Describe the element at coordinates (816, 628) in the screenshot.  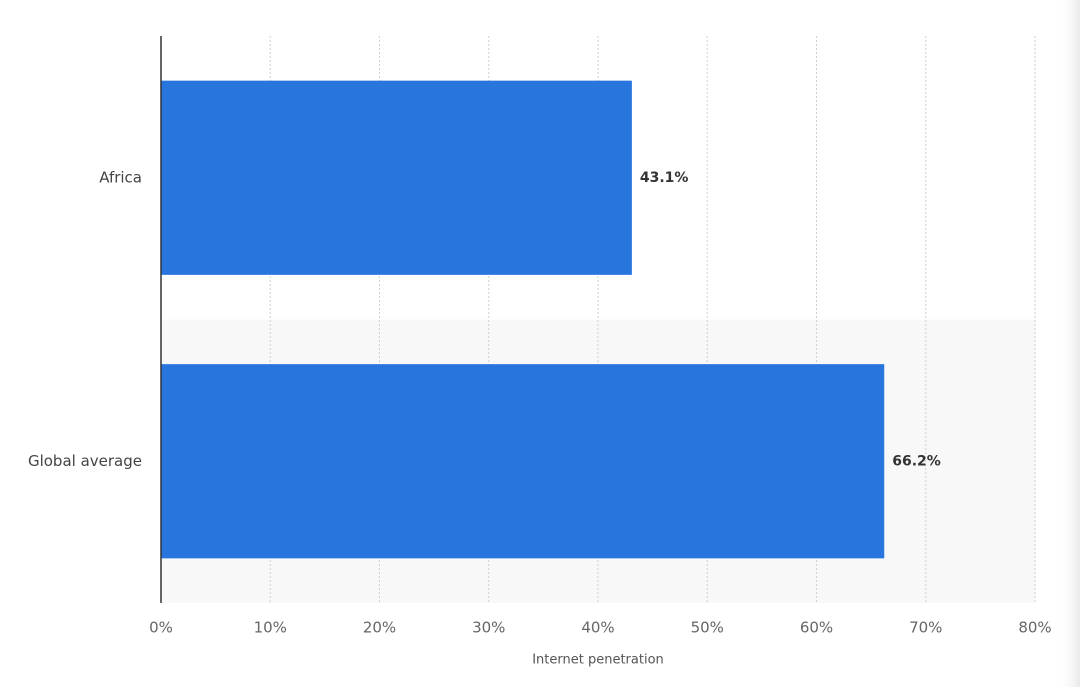
I see `x-tick-label: 60%` at that location.